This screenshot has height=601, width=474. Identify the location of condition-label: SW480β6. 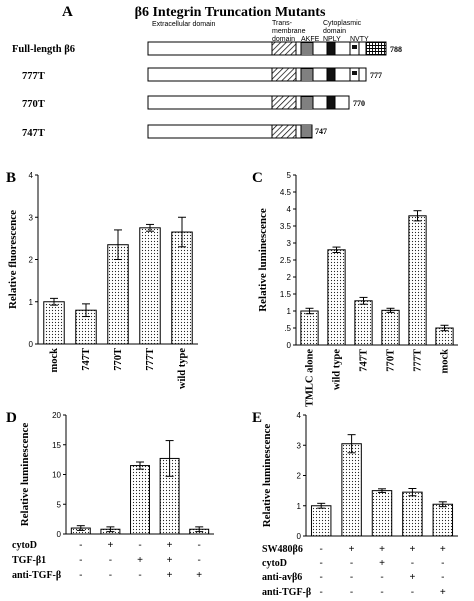
(282, 549).